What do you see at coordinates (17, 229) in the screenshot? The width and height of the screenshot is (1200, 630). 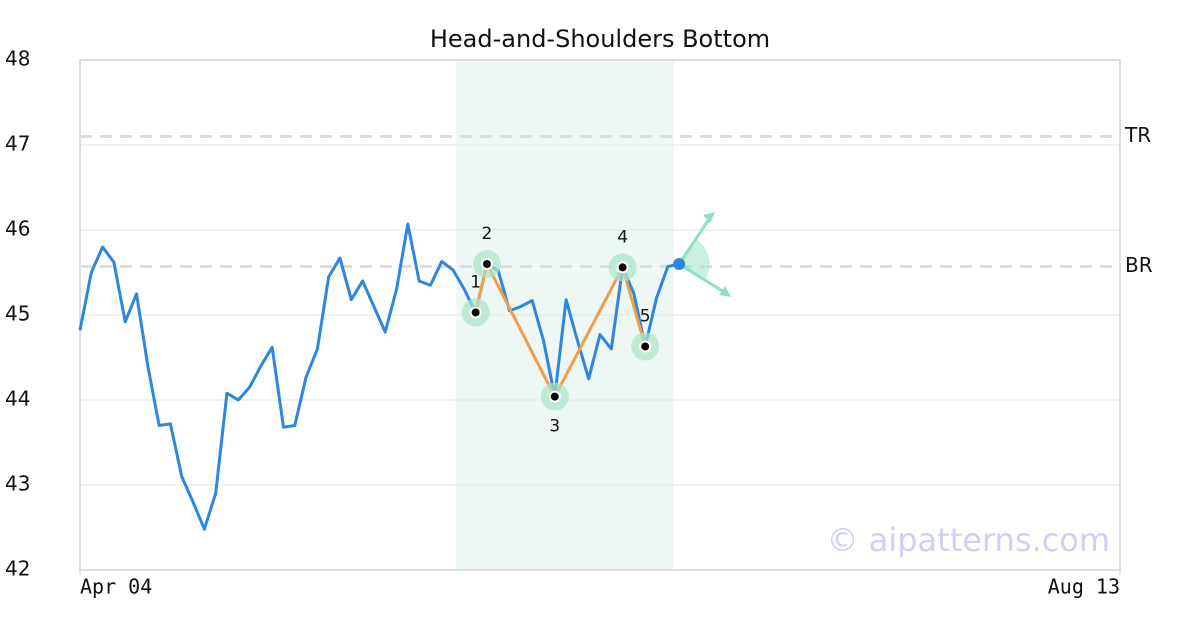 I see `y-tick-label: 46` at bounding box center [17, 229].